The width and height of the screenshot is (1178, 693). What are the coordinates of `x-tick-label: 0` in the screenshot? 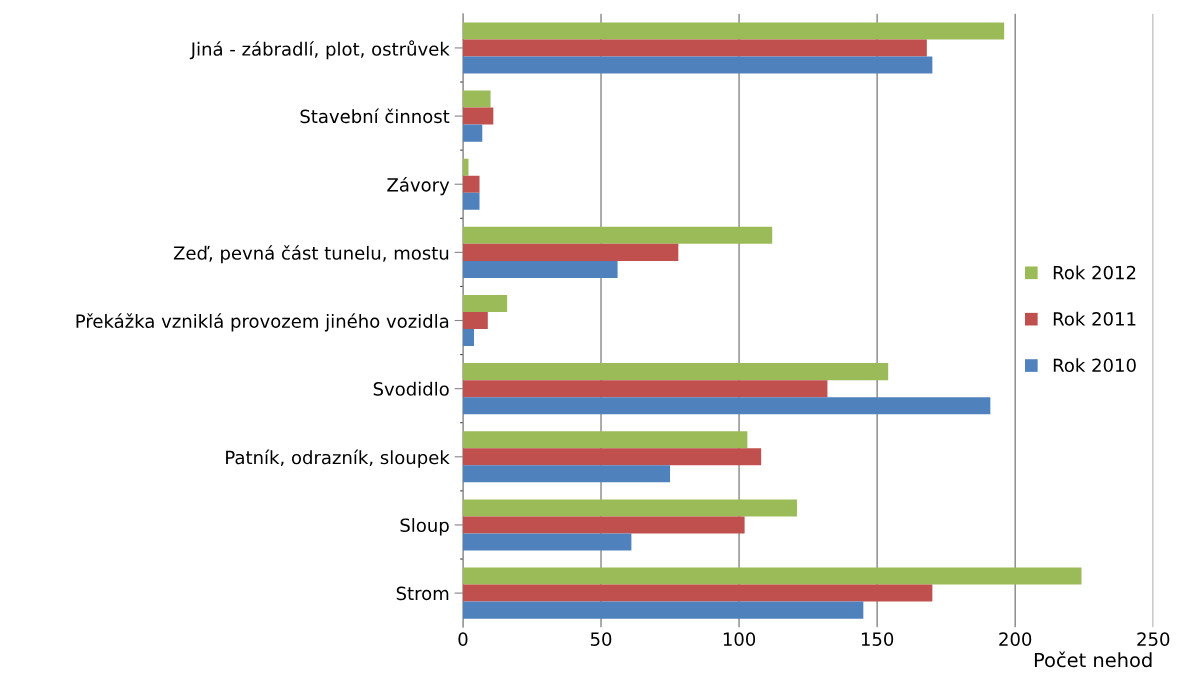 It's located at (463, 639).